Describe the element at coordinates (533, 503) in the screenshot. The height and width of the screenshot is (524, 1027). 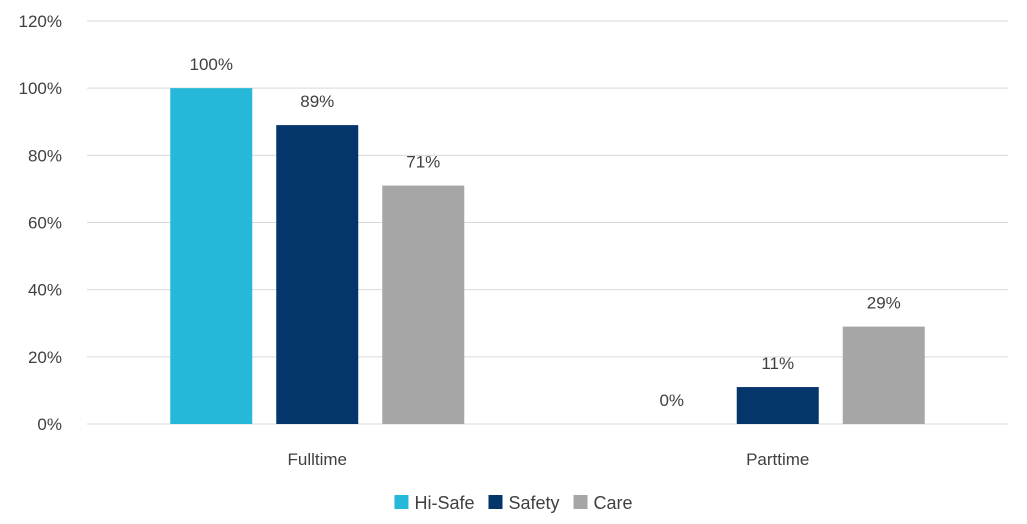
I see `legend-label: Safety` at that location.